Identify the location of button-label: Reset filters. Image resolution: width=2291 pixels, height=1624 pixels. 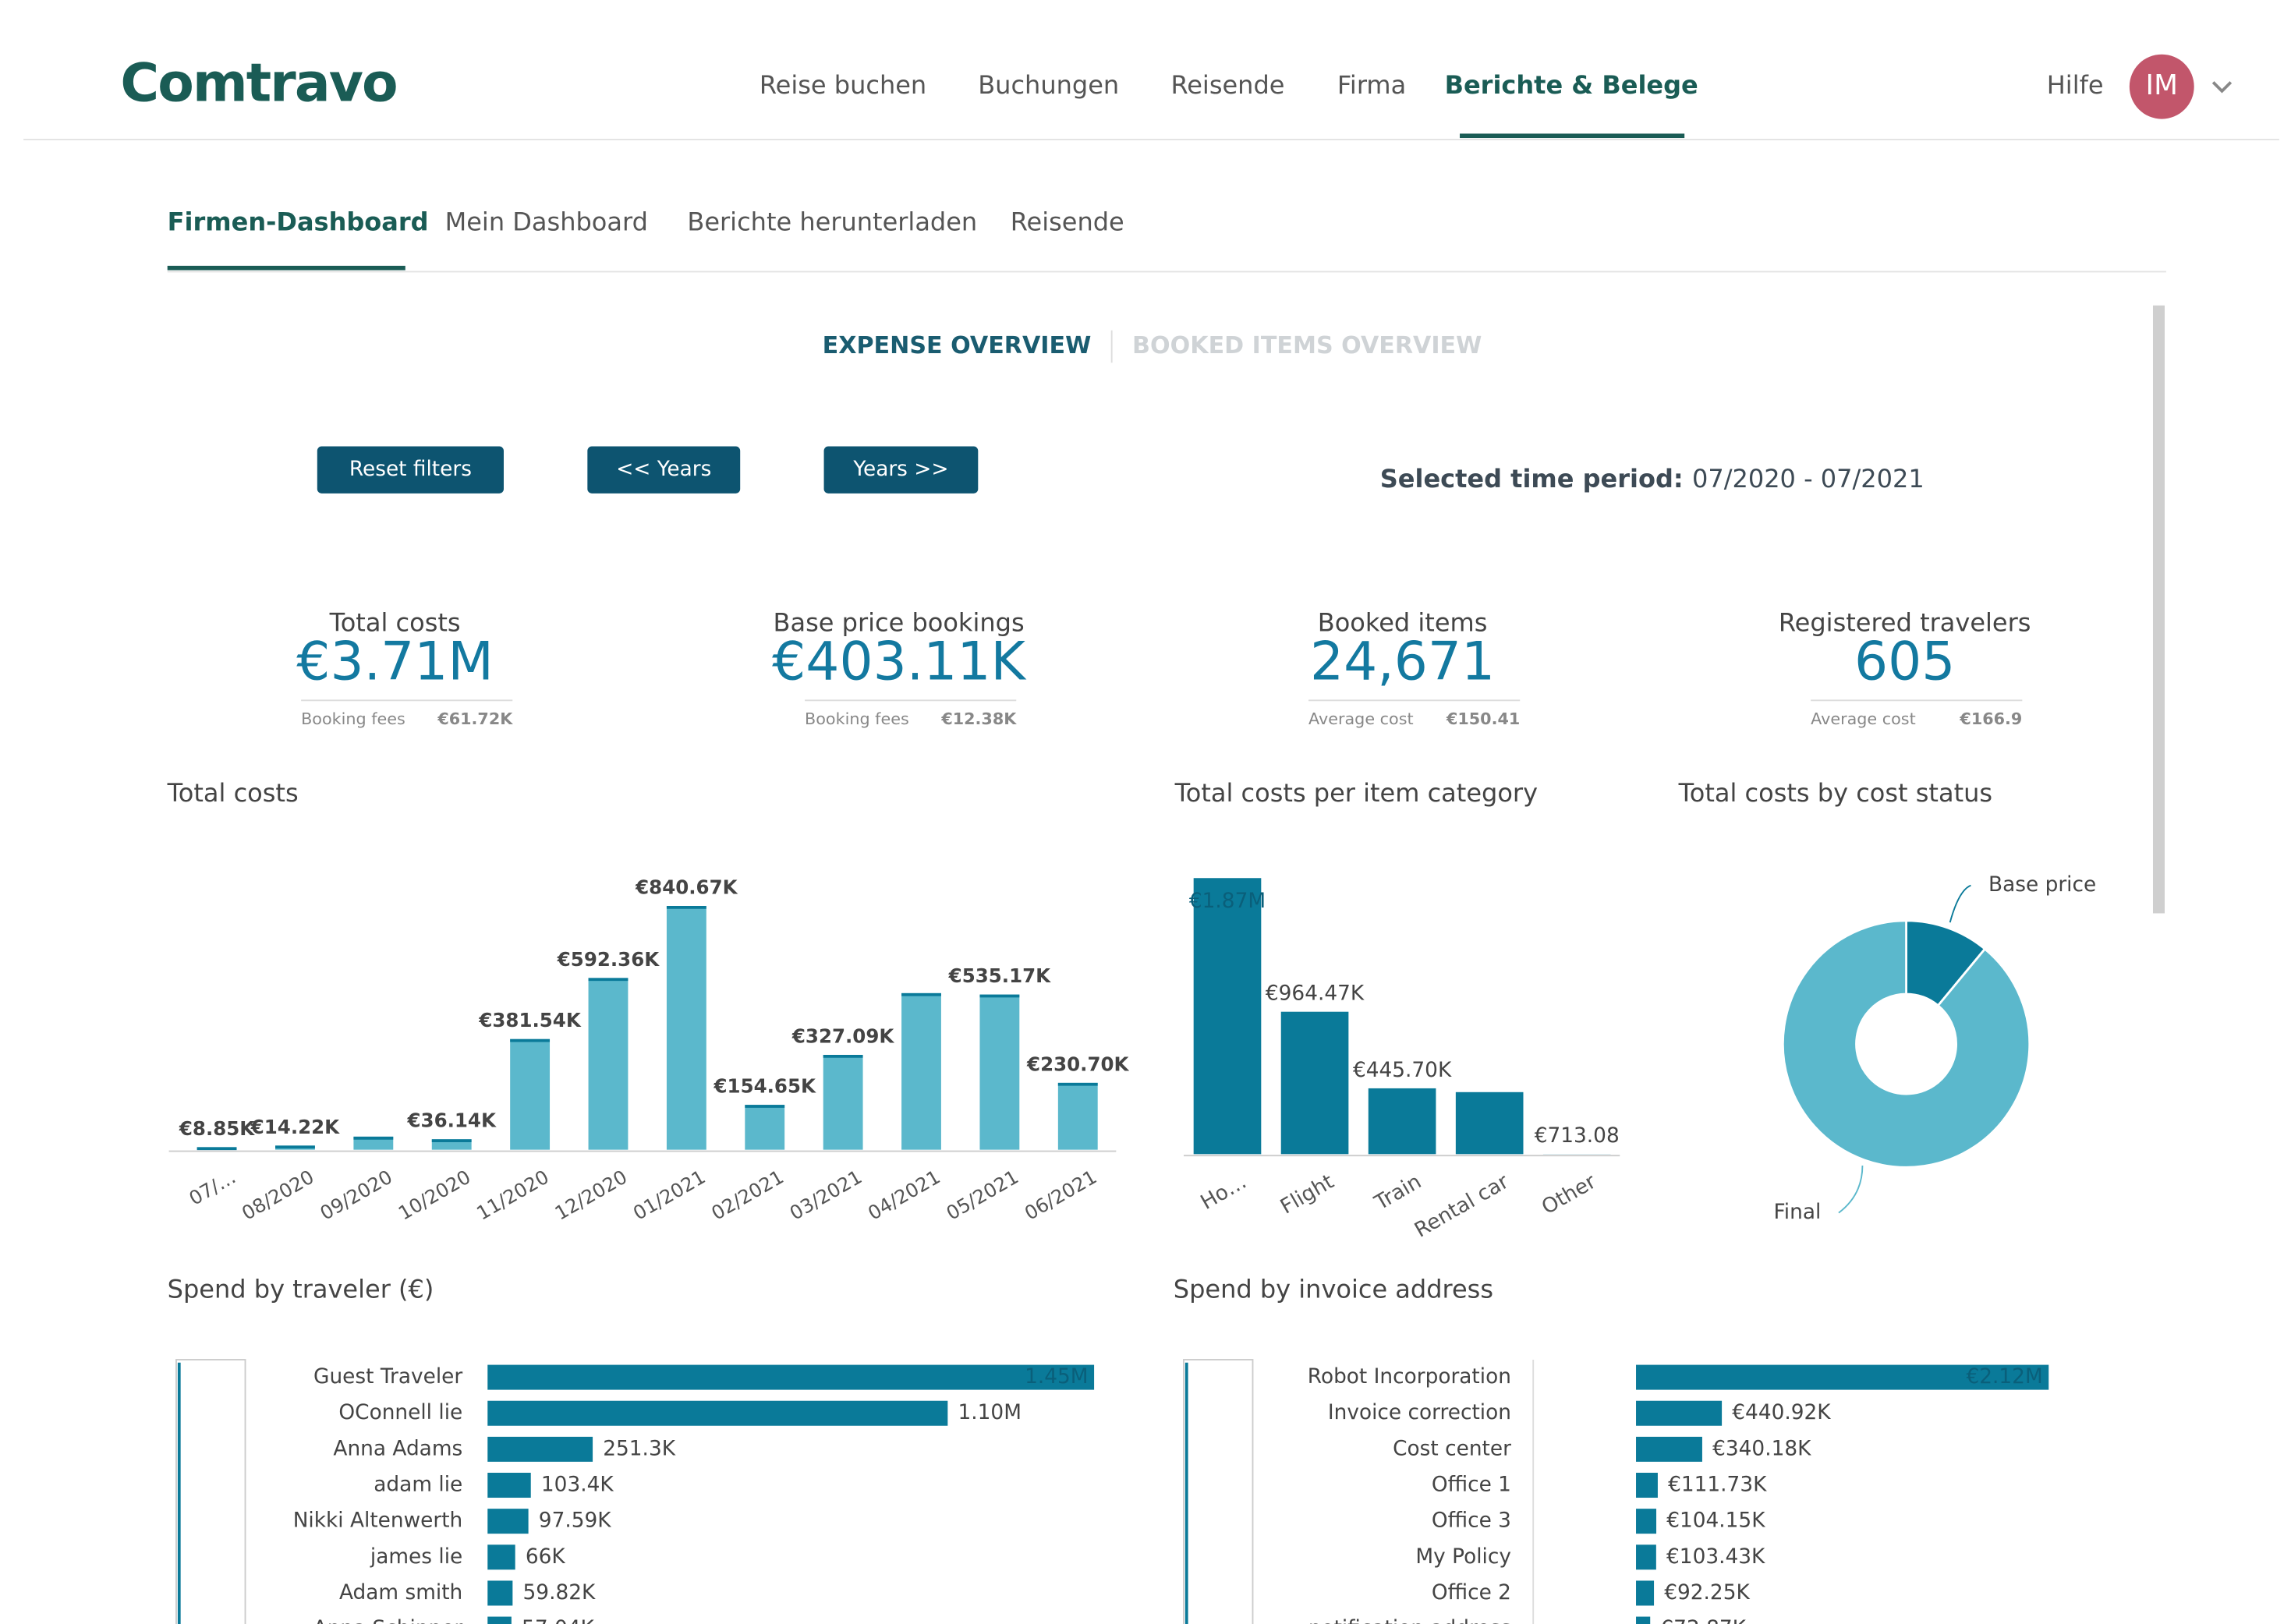
(410, 469).